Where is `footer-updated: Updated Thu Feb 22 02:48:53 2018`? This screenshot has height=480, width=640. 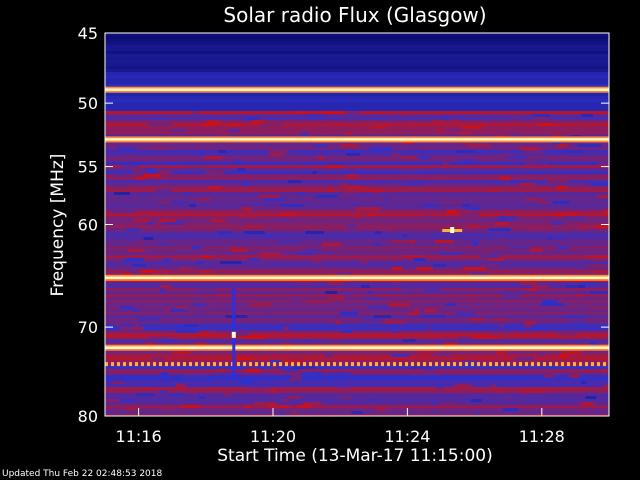
footer-updated: Updated Thu Feb 22 02:48:53 2018 is located at coordinates (82, 474).